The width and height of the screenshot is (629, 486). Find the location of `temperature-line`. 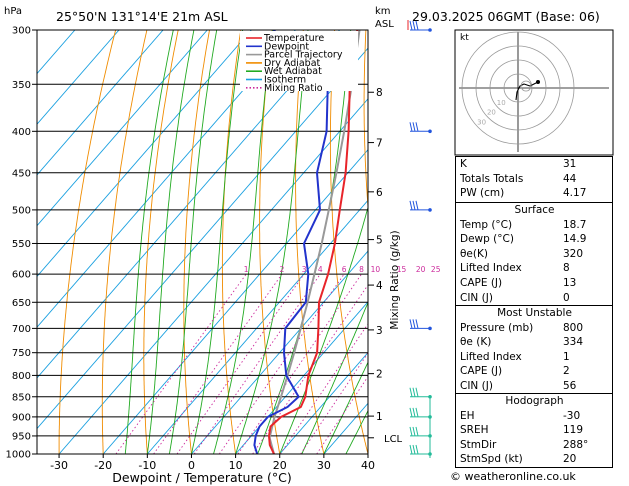

temperature-line is located at coordinates (313, 242).